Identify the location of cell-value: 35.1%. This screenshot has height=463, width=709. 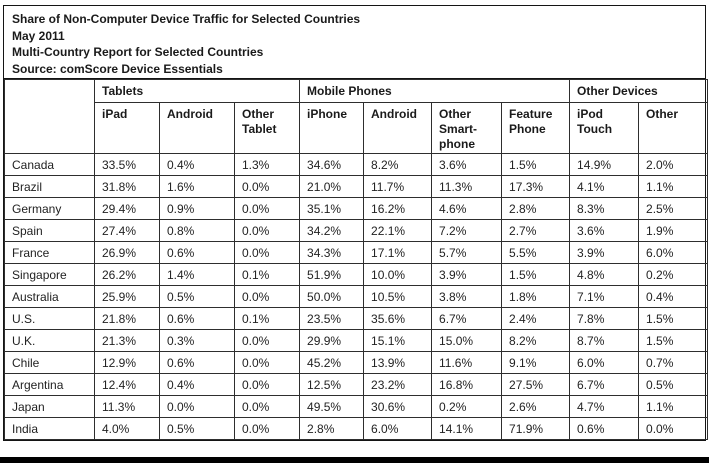
(332, 208).